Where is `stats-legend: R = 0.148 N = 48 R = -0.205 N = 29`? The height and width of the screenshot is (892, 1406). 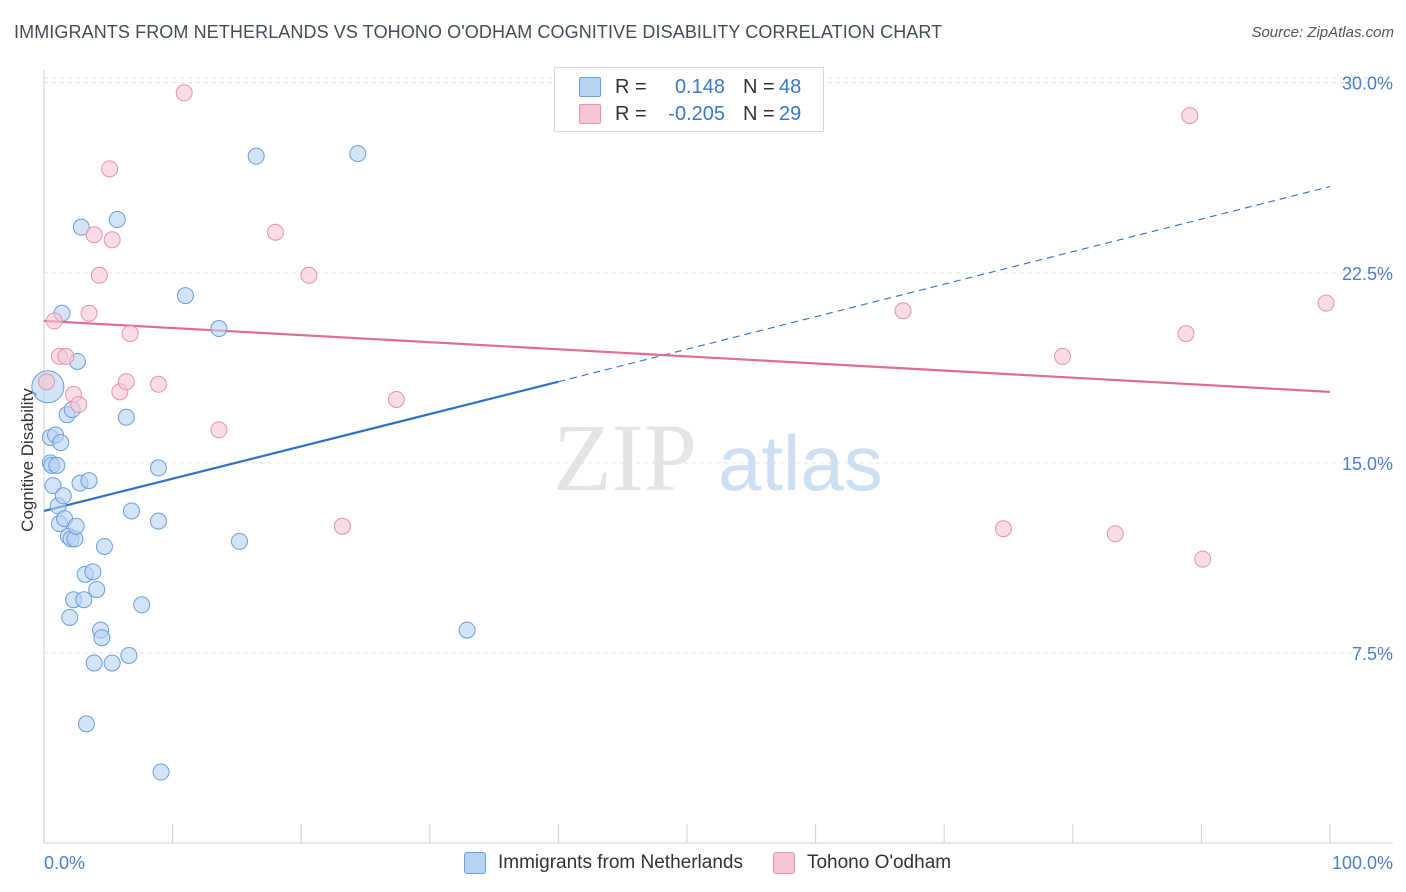 stats-legend: R = 0.148 N = 48 R = -0.205 N = 29 is located at coordinates (689, 99).